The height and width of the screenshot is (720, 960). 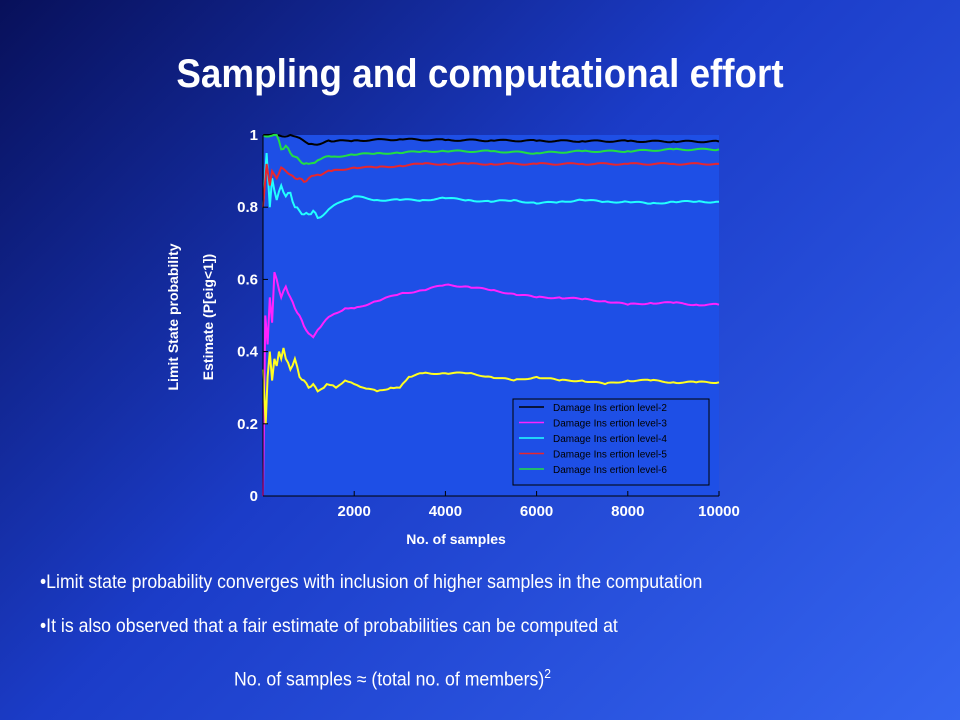 I want to click on legend-label-3: Damage Ins ertion level-4, so click(x=610, y=439).